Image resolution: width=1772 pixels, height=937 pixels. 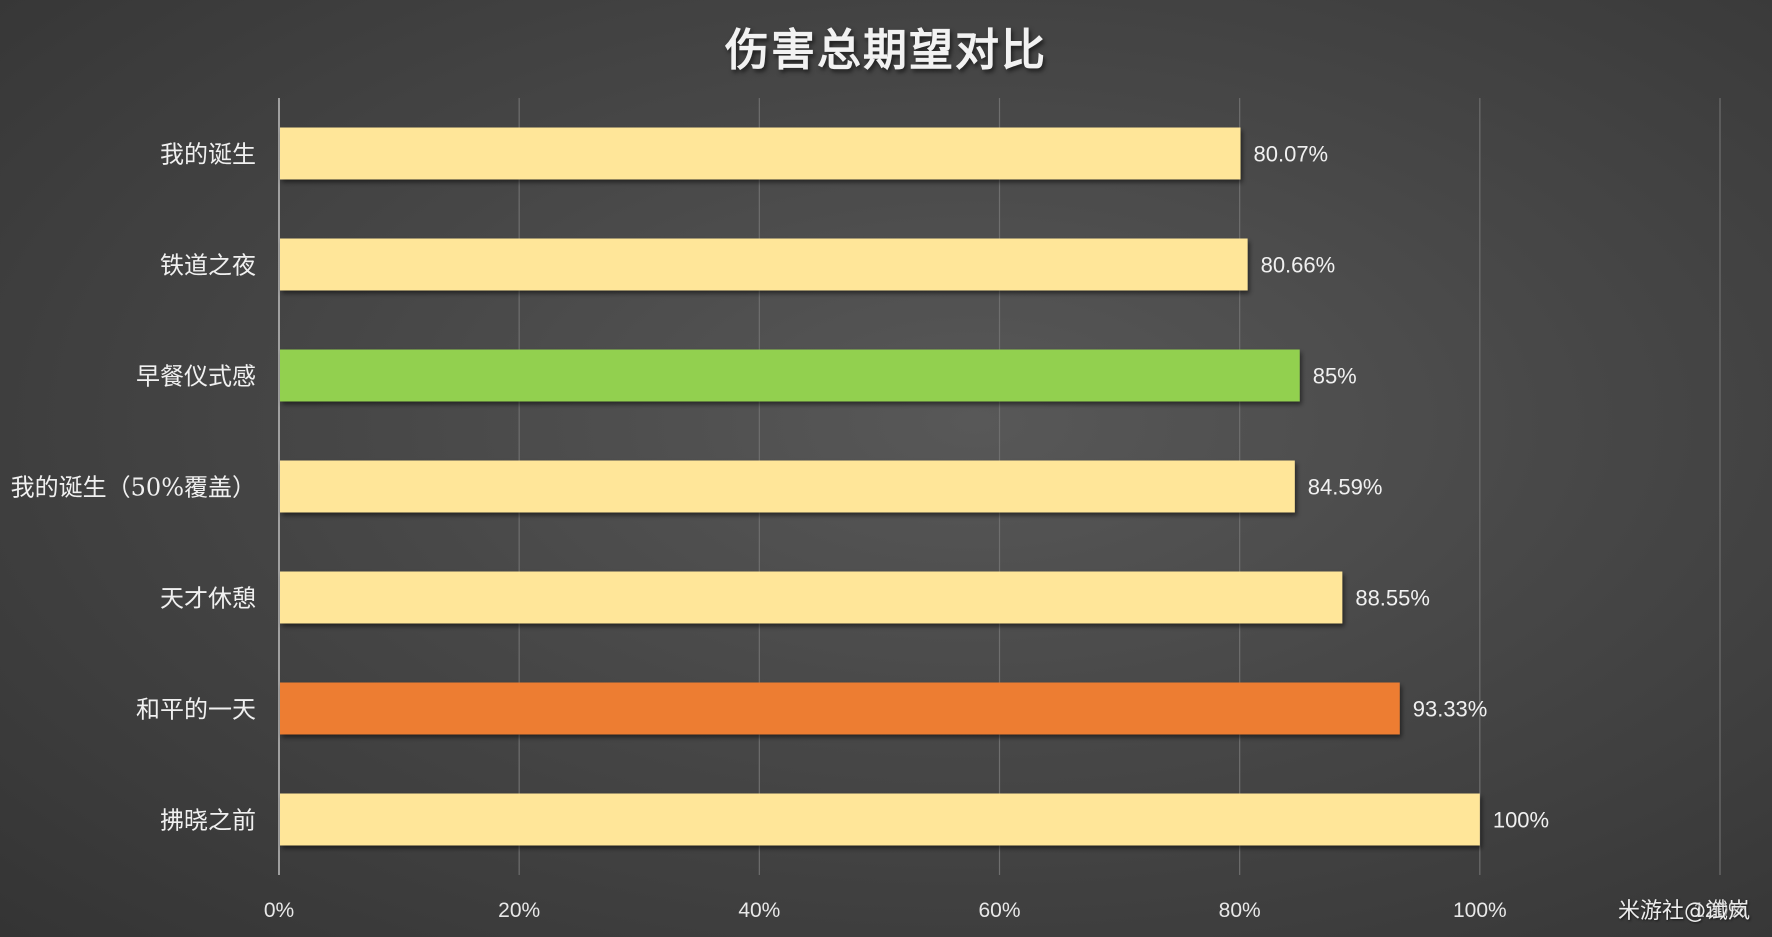 I want to click on category-label: 拂晓之前, so click(x=208, y=821).